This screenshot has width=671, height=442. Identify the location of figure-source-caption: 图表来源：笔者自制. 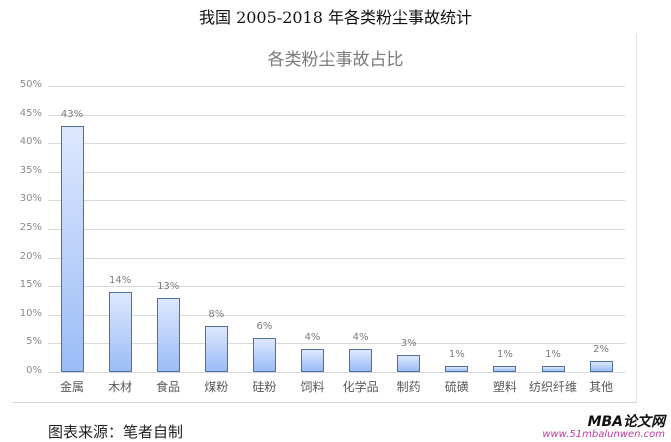
(116, 432).